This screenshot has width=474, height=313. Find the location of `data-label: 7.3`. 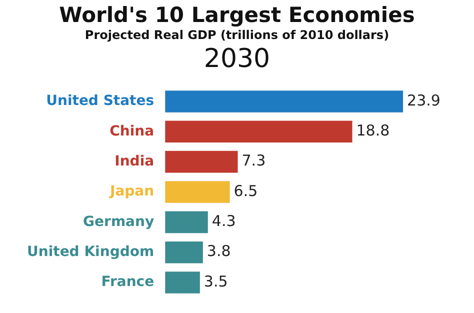

data-label: 7.3 is located at coordinates (254, 161).